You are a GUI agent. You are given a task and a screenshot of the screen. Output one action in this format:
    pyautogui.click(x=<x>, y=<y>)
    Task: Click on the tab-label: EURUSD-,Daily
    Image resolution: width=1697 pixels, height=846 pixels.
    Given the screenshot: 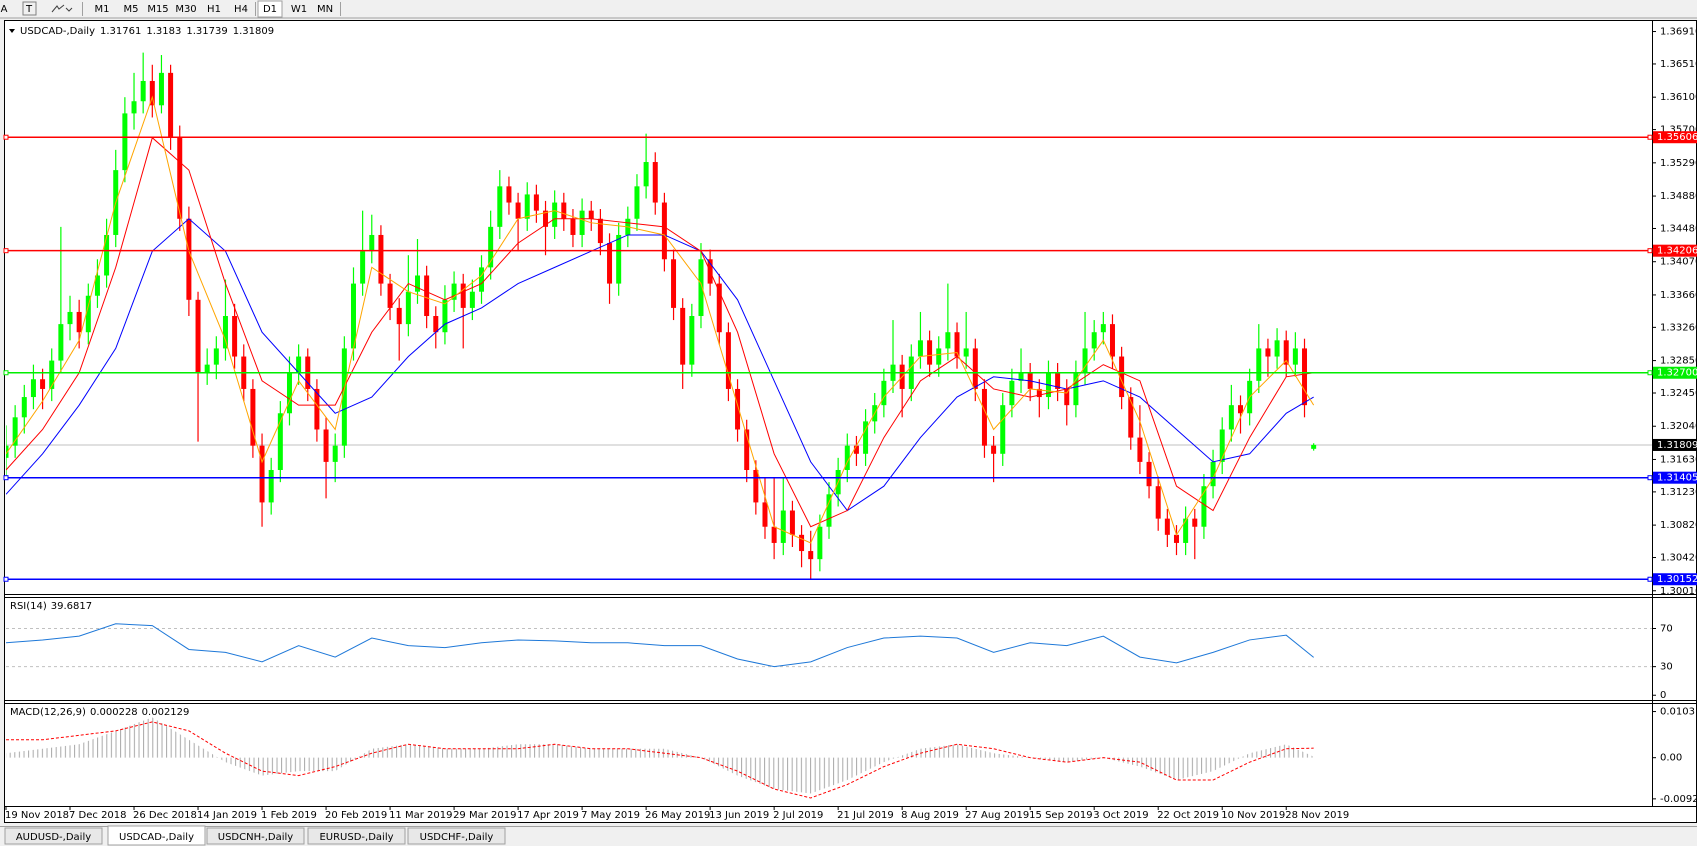 What is the action you would take?
    pyautogui.click(x=356, y=837)
    